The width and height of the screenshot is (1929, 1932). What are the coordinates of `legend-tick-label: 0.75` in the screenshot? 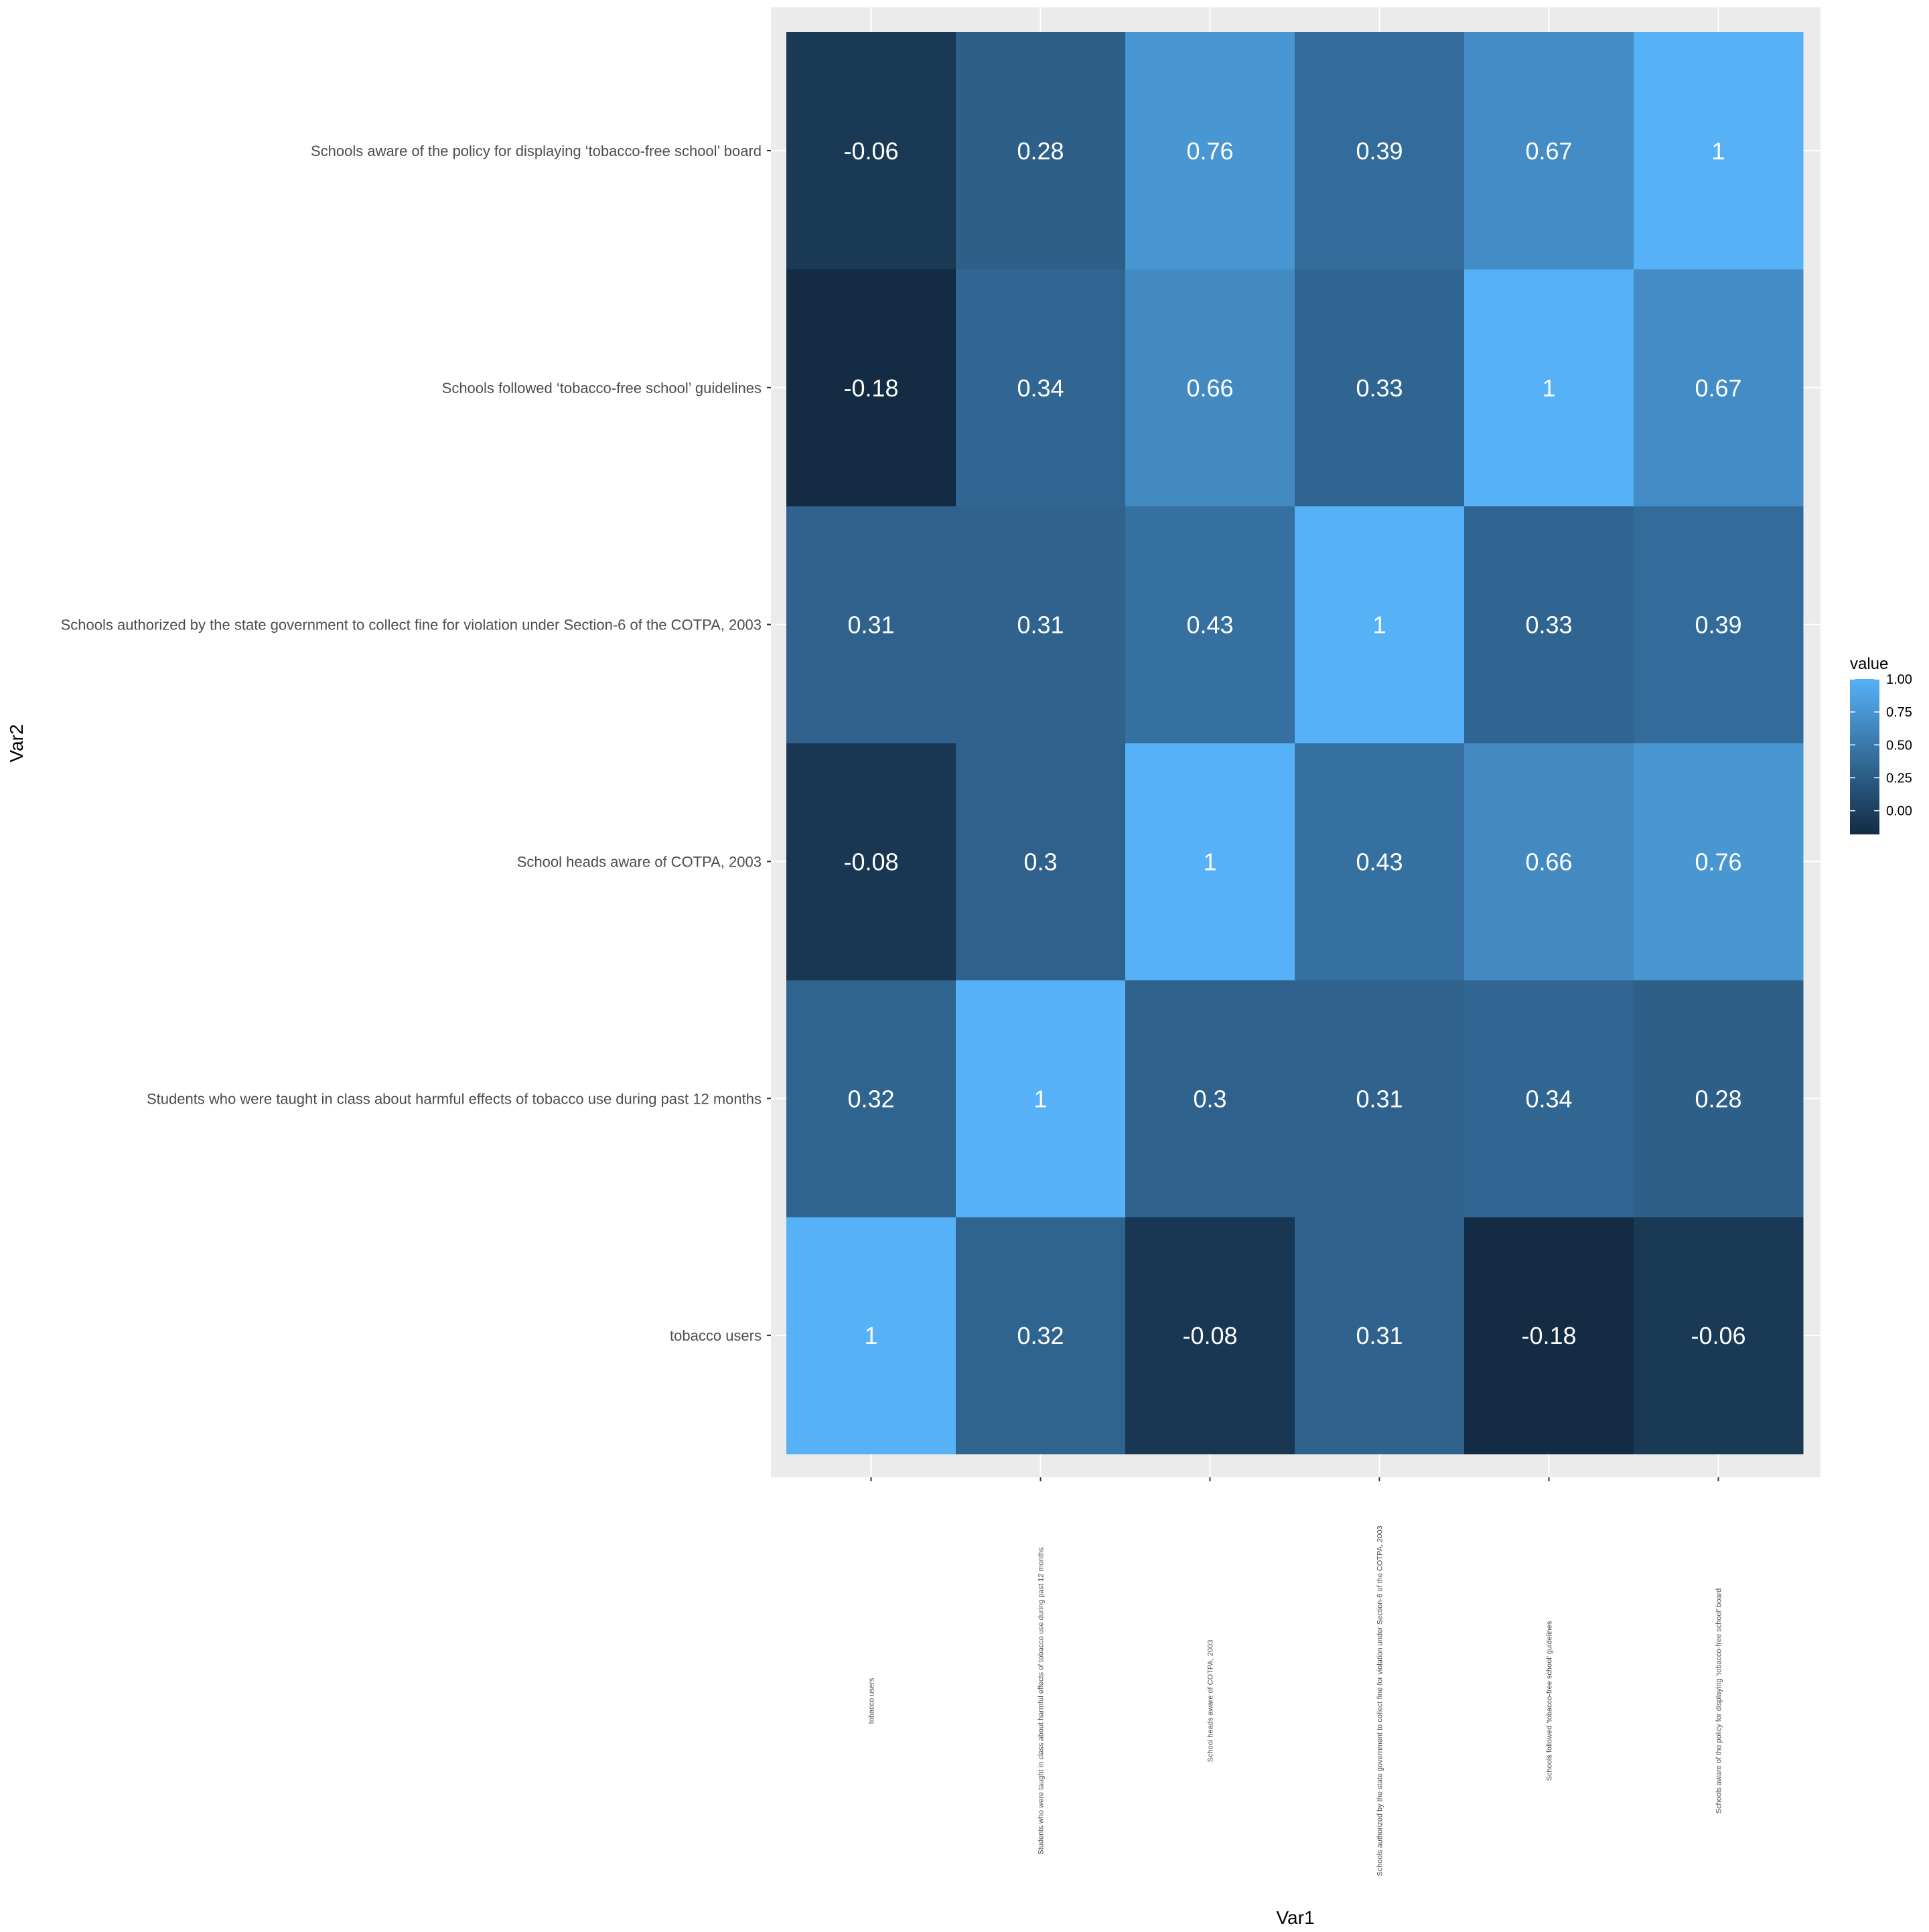 It's located at (1899, 712).